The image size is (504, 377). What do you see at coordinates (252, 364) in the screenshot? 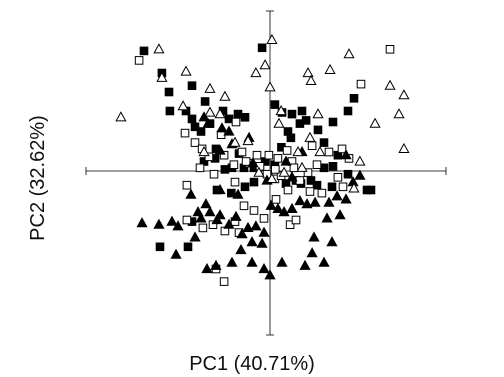
I see `x-axis-title: PC1 (40.71%)` at bounding box center [252, 364].